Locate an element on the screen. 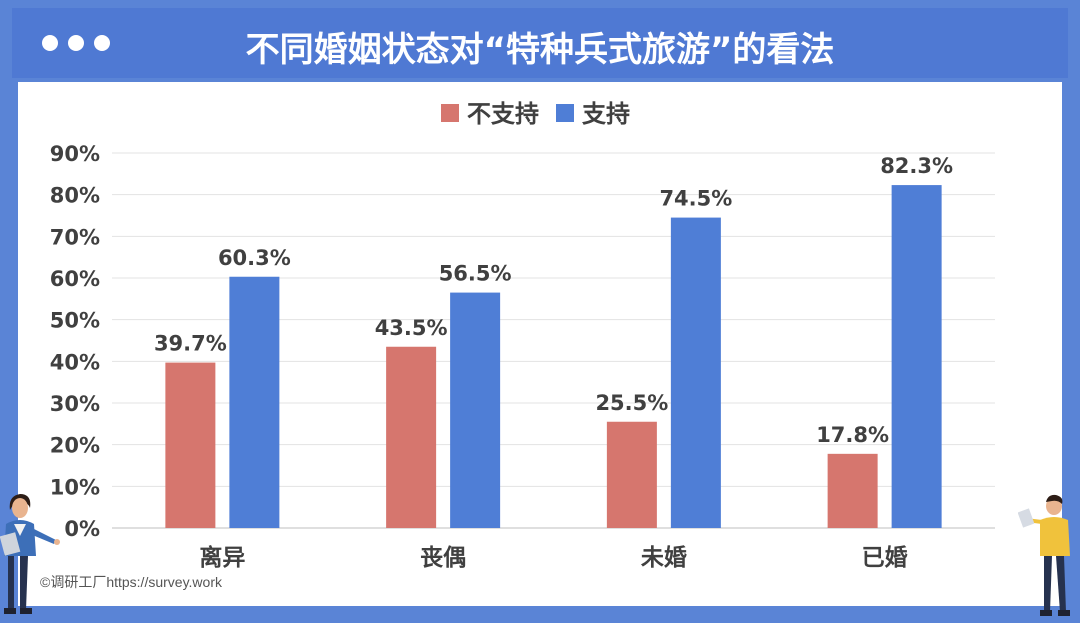  data-label: 39.7% is located at coordinates (190, 344).